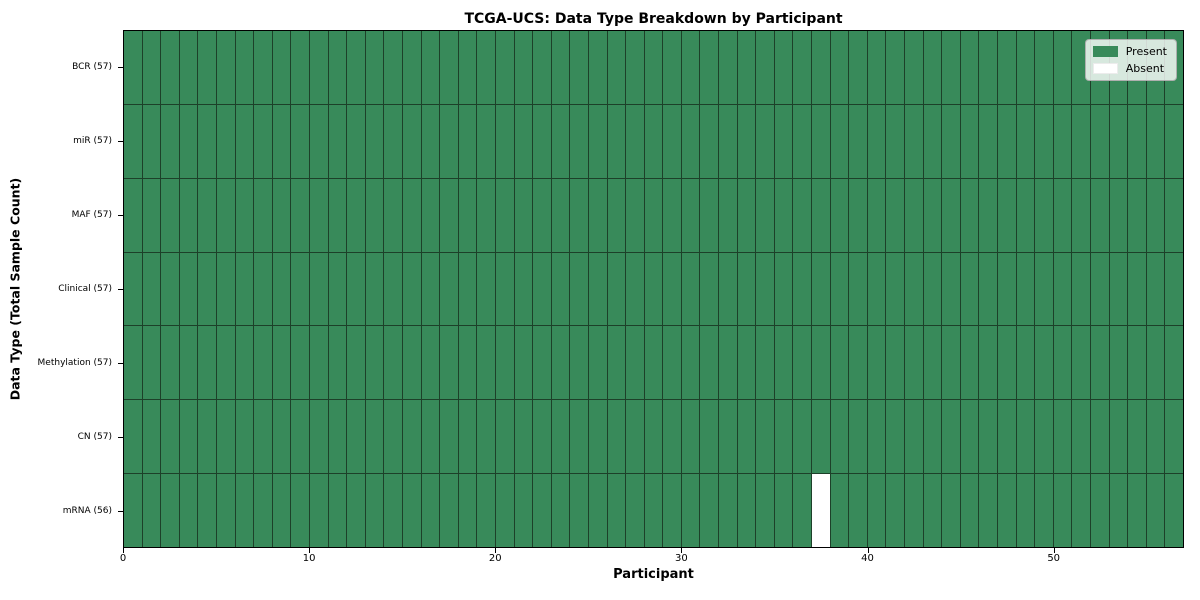  I want to click on y-tick-label: miR (57), so click(92, 141).